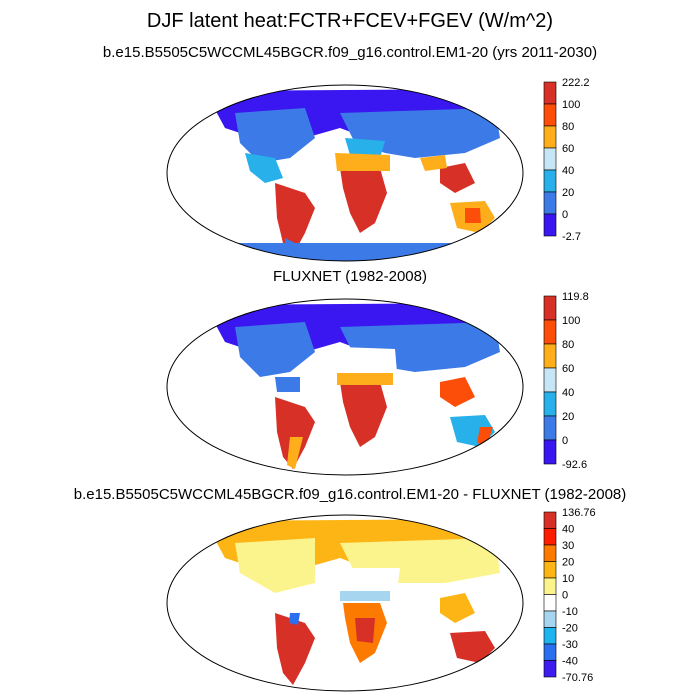  I want to click on colorbar-label: 222.2, so click(576, 83).